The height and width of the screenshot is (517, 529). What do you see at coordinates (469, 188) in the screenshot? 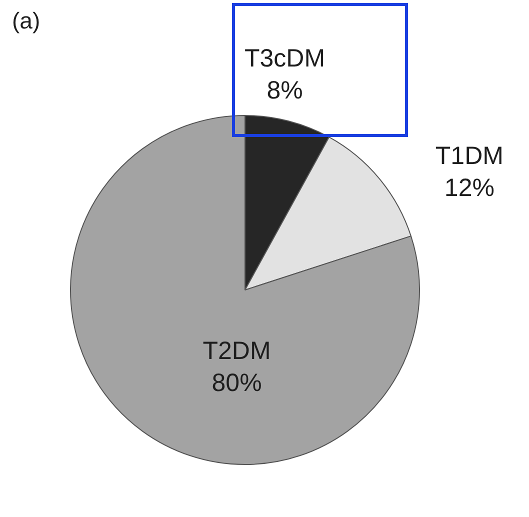
I see `data-label: 12%` at bounding box center [469, 188].